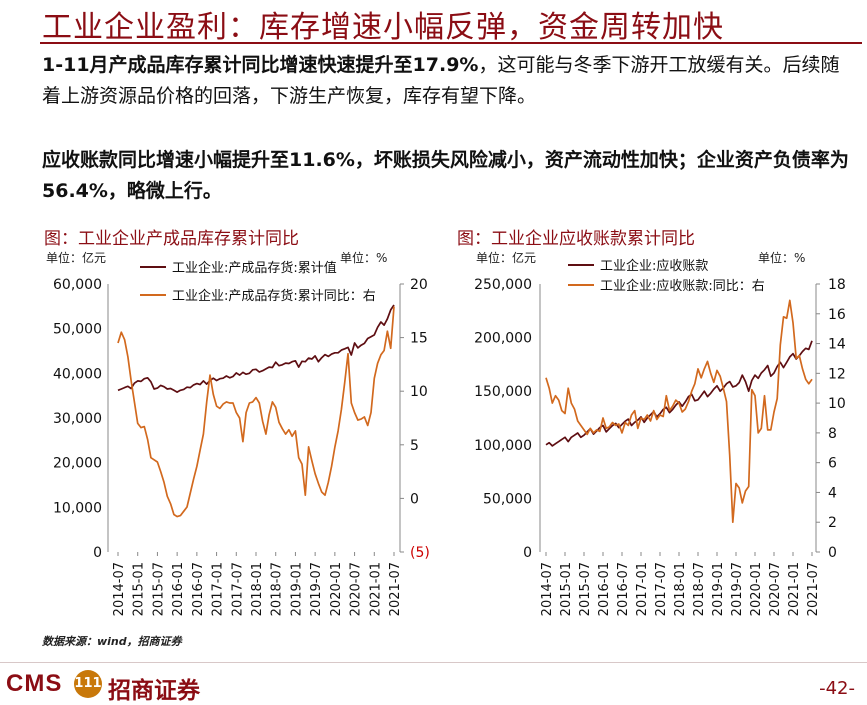 The image size is (867, 705). What do you see at coordinates (451, 43) in the screenshot?
I see `title-divider` at bounding box center [451, 43].